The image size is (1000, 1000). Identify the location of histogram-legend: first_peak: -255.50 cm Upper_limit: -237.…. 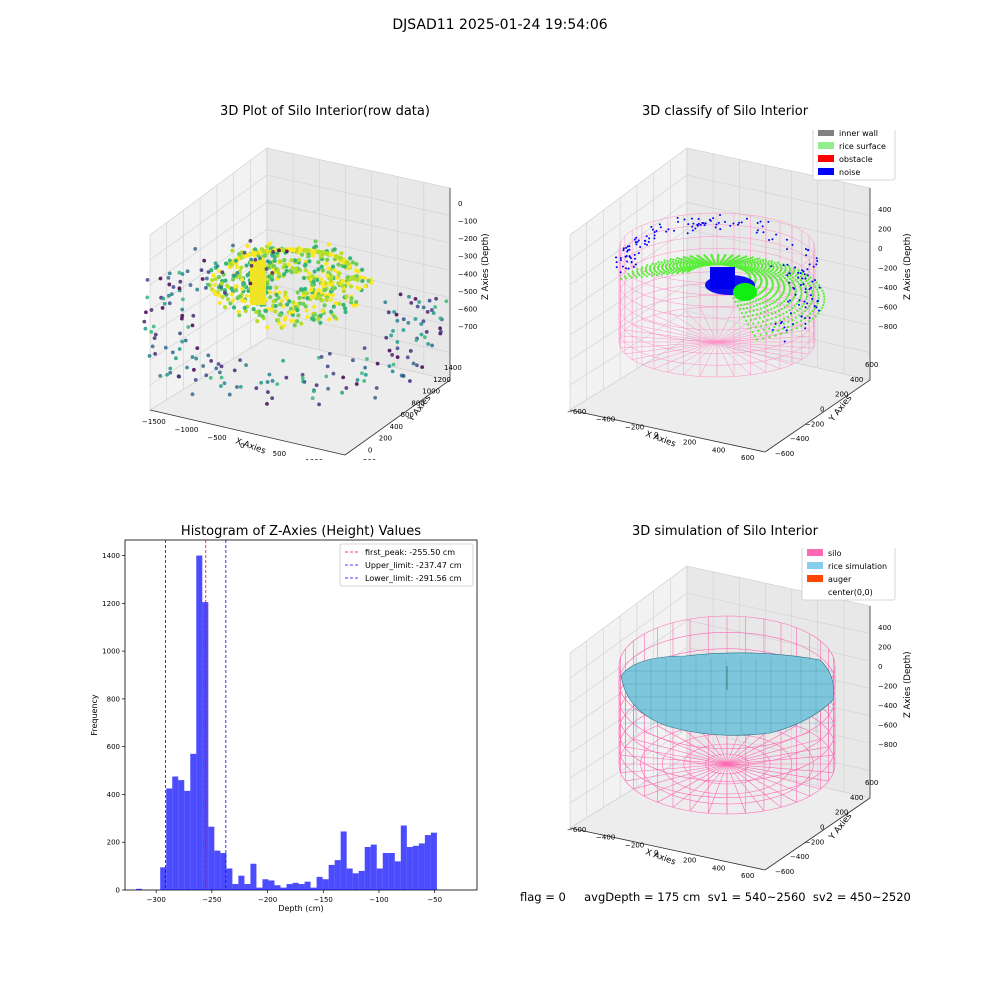
(406, 565).